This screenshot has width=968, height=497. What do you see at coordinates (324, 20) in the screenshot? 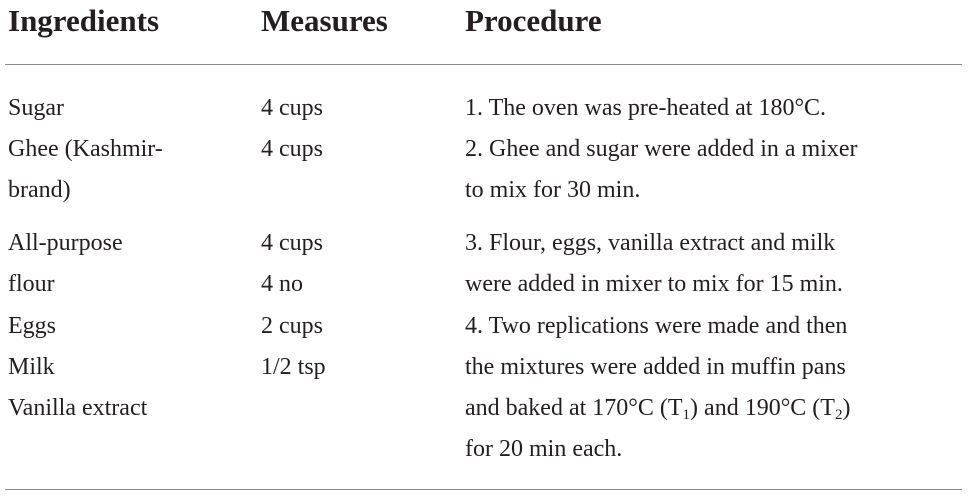
I see `header-measures: Measures` at bounding box center [324, 20].